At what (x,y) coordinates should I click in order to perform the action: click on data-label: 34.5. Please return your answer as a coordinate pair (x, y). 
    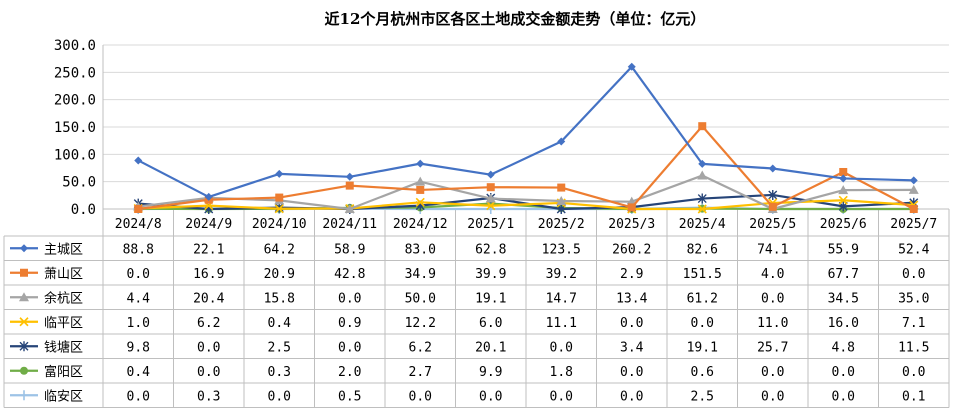
    Looking at the image, I should click on (843, 298).